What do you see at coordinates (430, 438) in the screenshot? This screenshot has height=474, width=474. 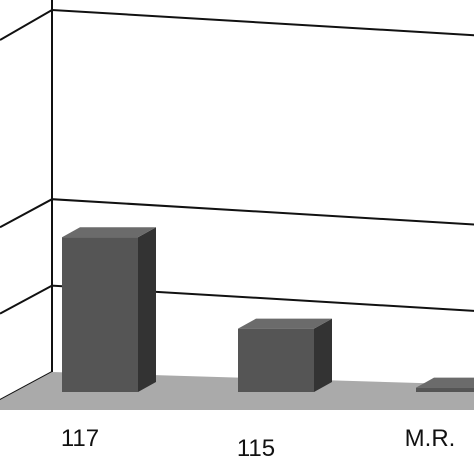 I see `x-tick-label: M.R.` at bounding box center [430, 438].